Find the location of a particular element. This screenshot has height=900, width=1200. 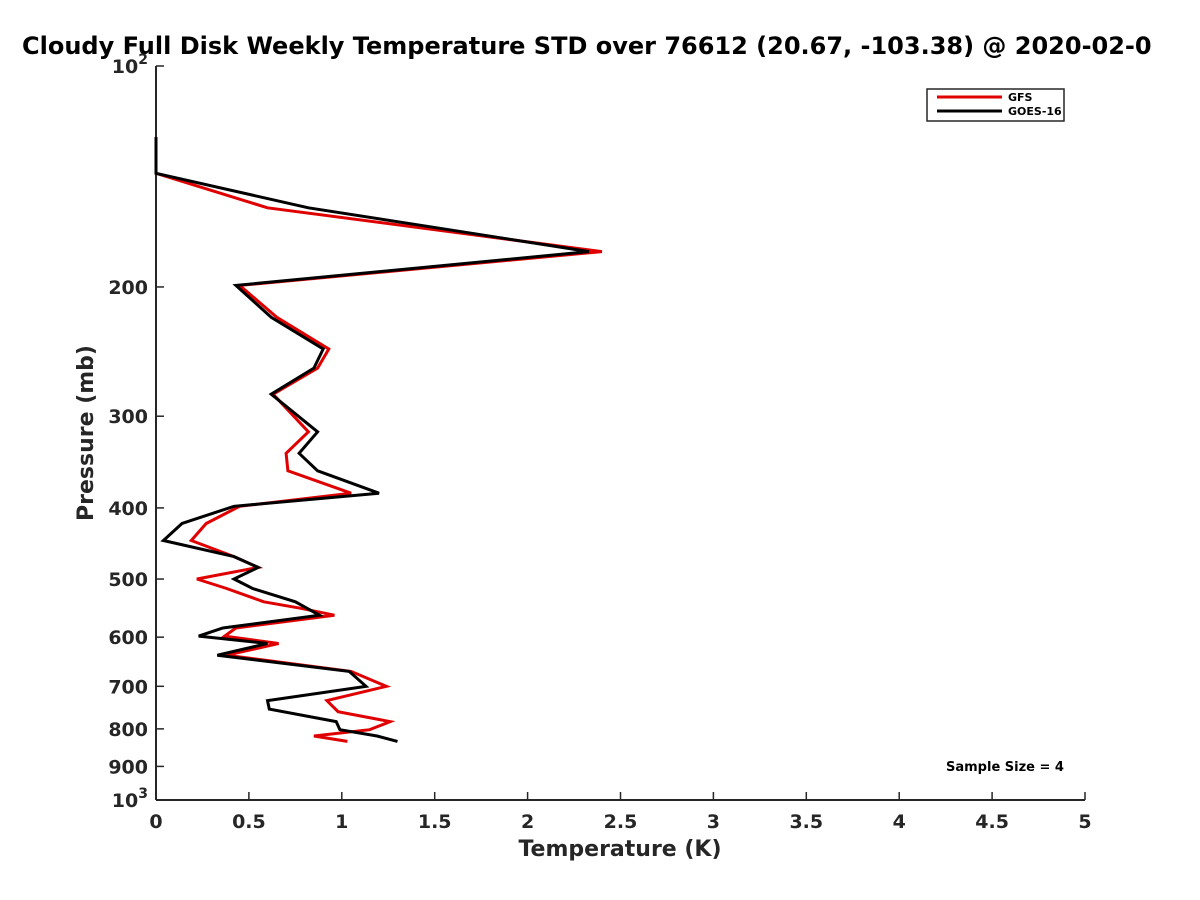

y-tick-exponent: 2 is located at coordinates (143, 60).